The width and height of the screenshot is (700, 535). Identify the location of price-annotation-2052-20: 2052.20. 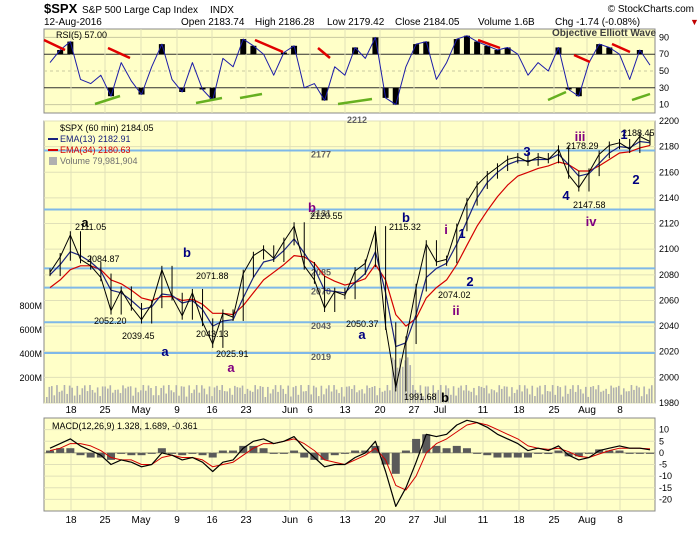
(110, 321).